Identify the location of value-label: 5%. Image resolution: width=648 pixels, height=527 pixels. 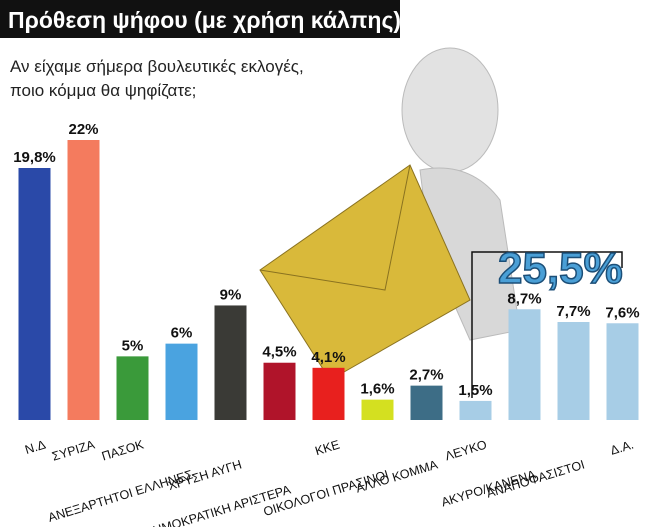
(133, 345).